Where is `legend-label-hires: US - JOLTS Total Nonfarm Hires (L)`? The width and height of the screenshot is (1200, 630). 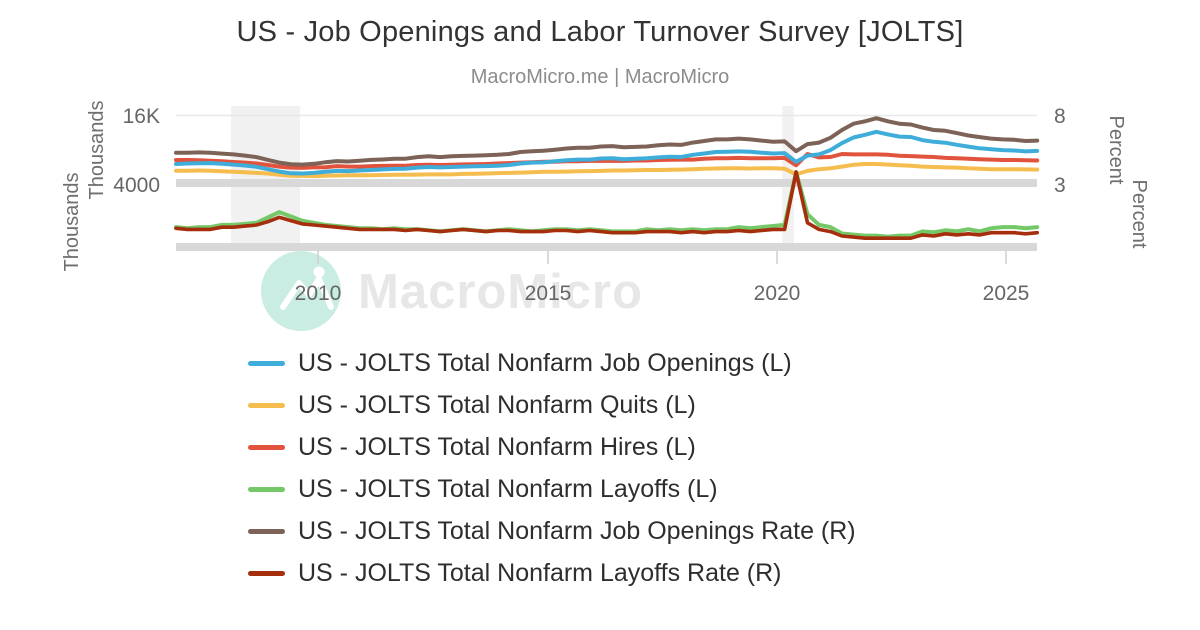
legend-label-hires: US - JOLTS Total Nonfarm Hires (L) is located at coordinates (497, 446).